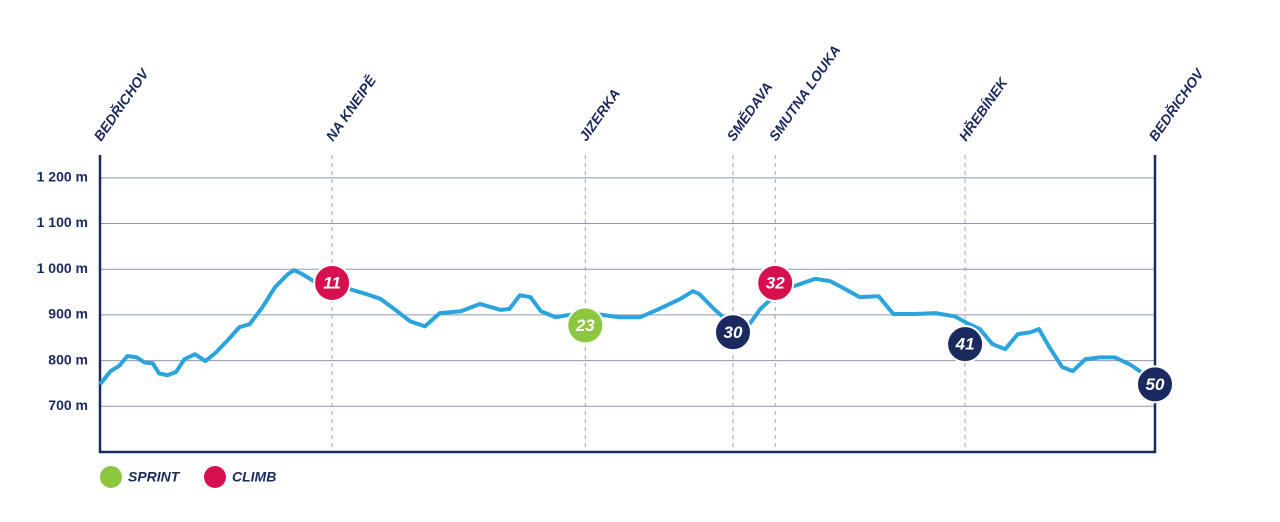  What do you see at coordinates (599, 115) in the screenshot?
I see `place-label: JIZERKA` at bounding box center [599, 115].